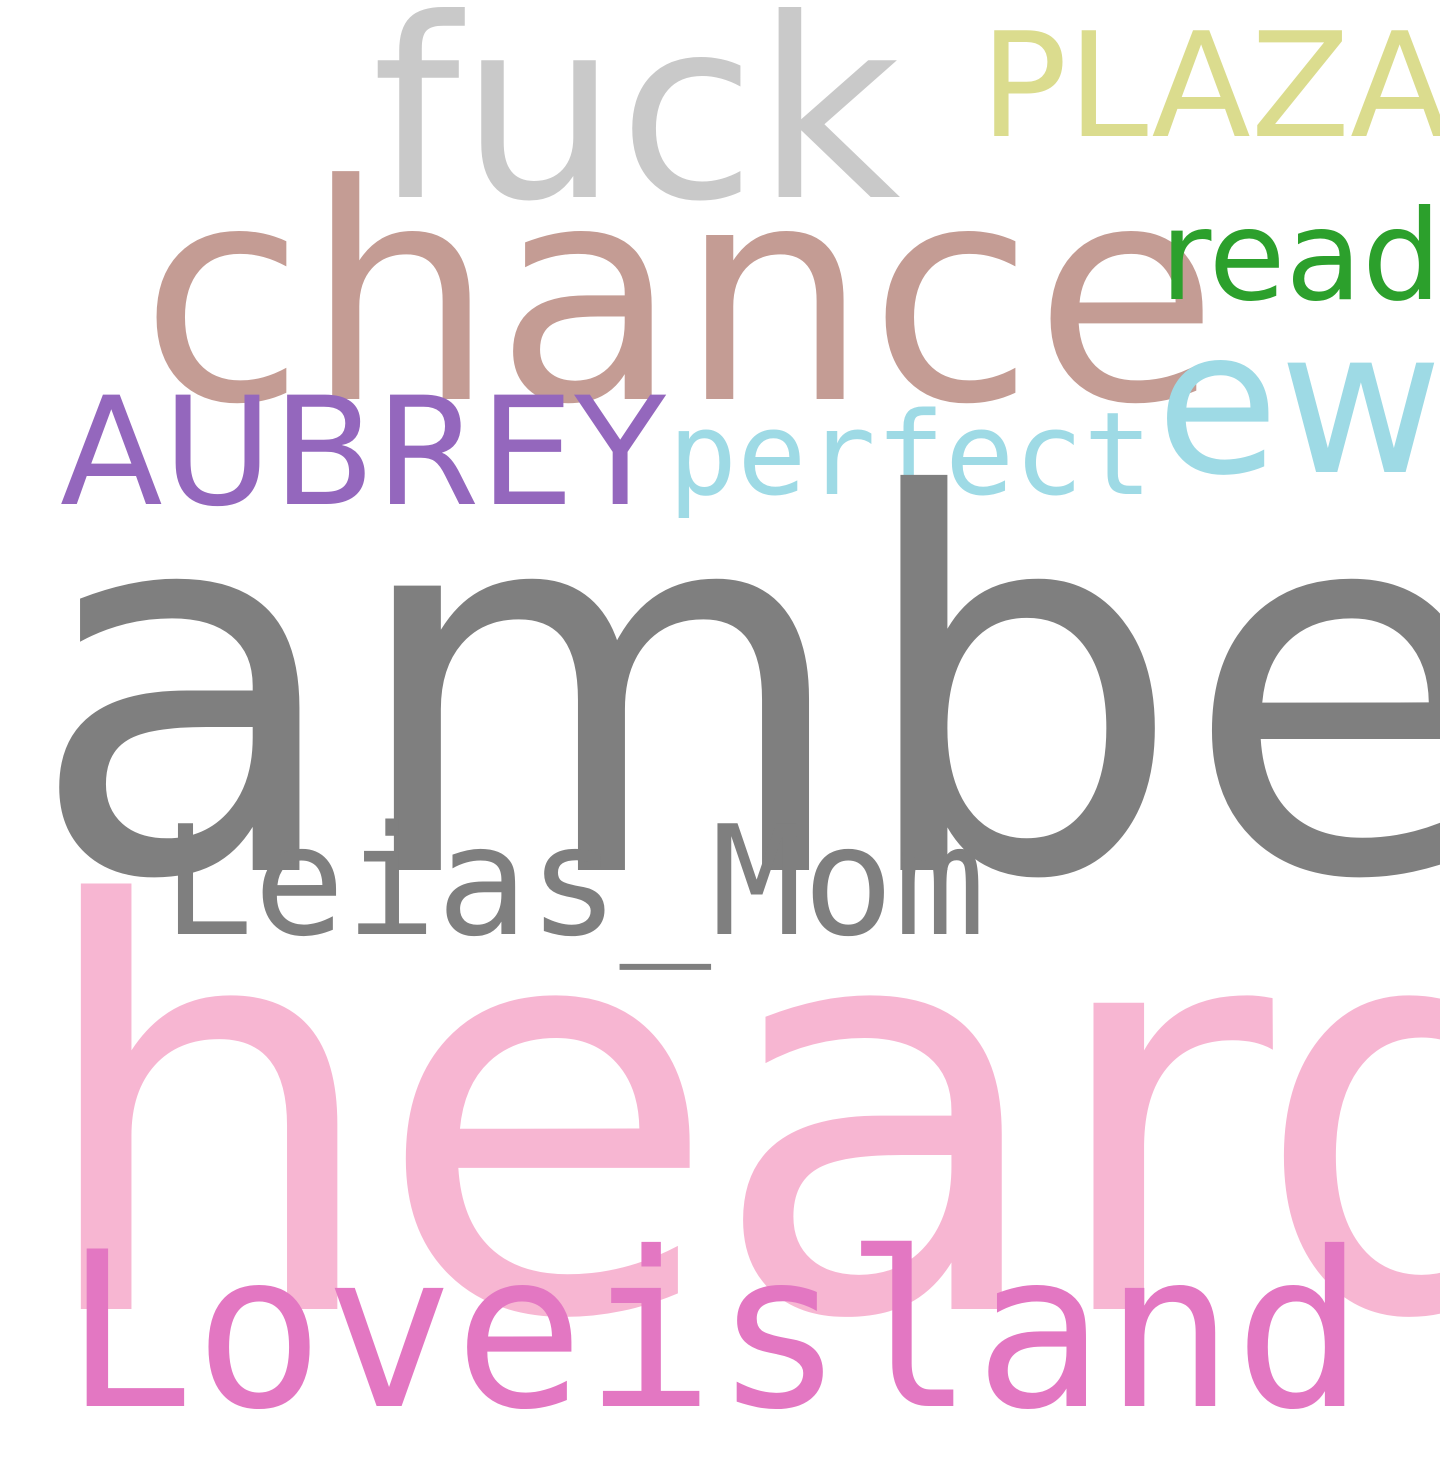 The height and width of the screenshot is (1457, 1440). Describe the element at coordinates (574, 881) in the screenshot. I see `word-leias-mom: Leias_Mom` at that location.